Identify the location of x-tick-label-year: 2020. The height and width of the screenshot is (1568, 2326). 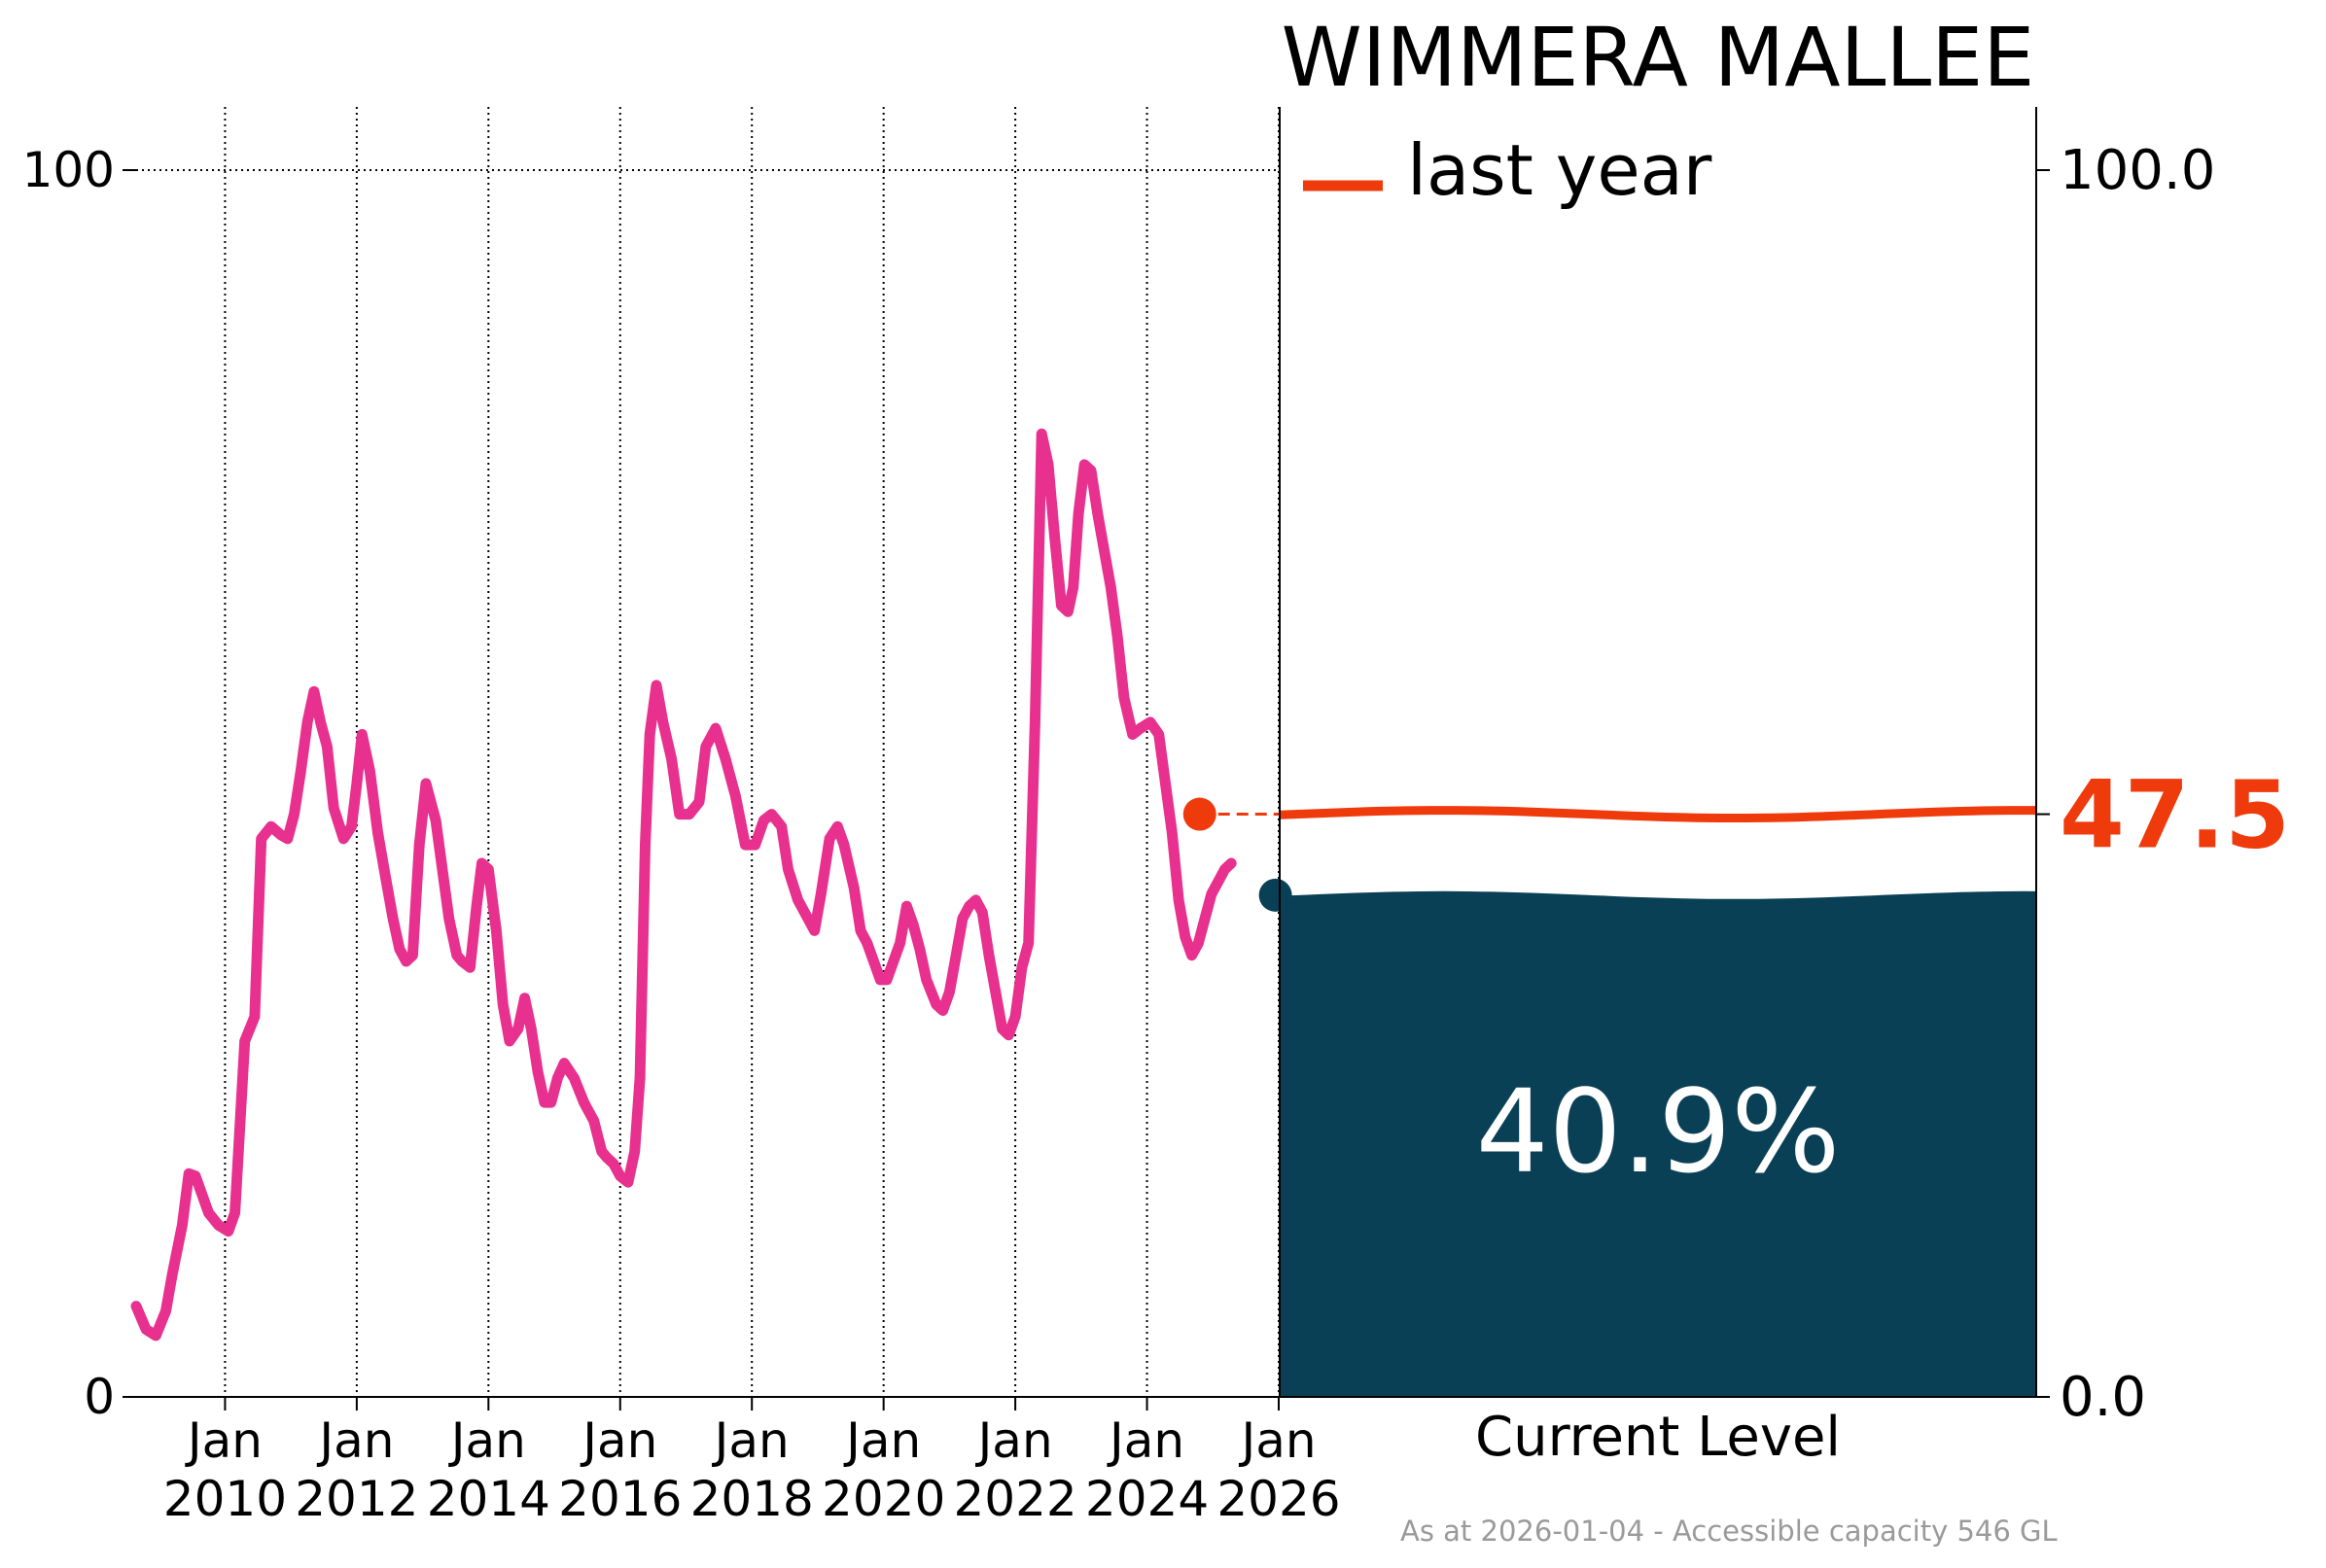
(883, 1499).